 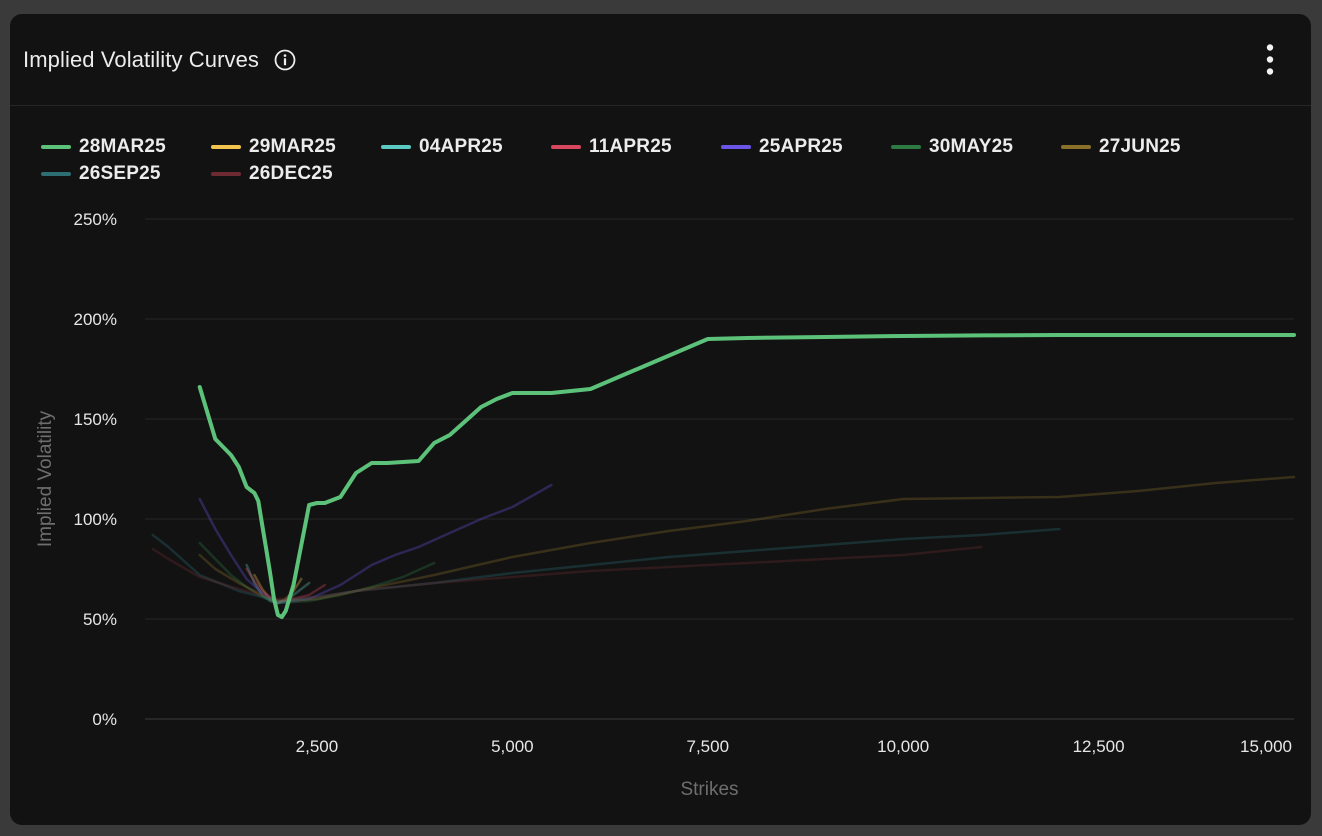 I want to click on y-tick-label: 200%, so click(x=95, y=319).